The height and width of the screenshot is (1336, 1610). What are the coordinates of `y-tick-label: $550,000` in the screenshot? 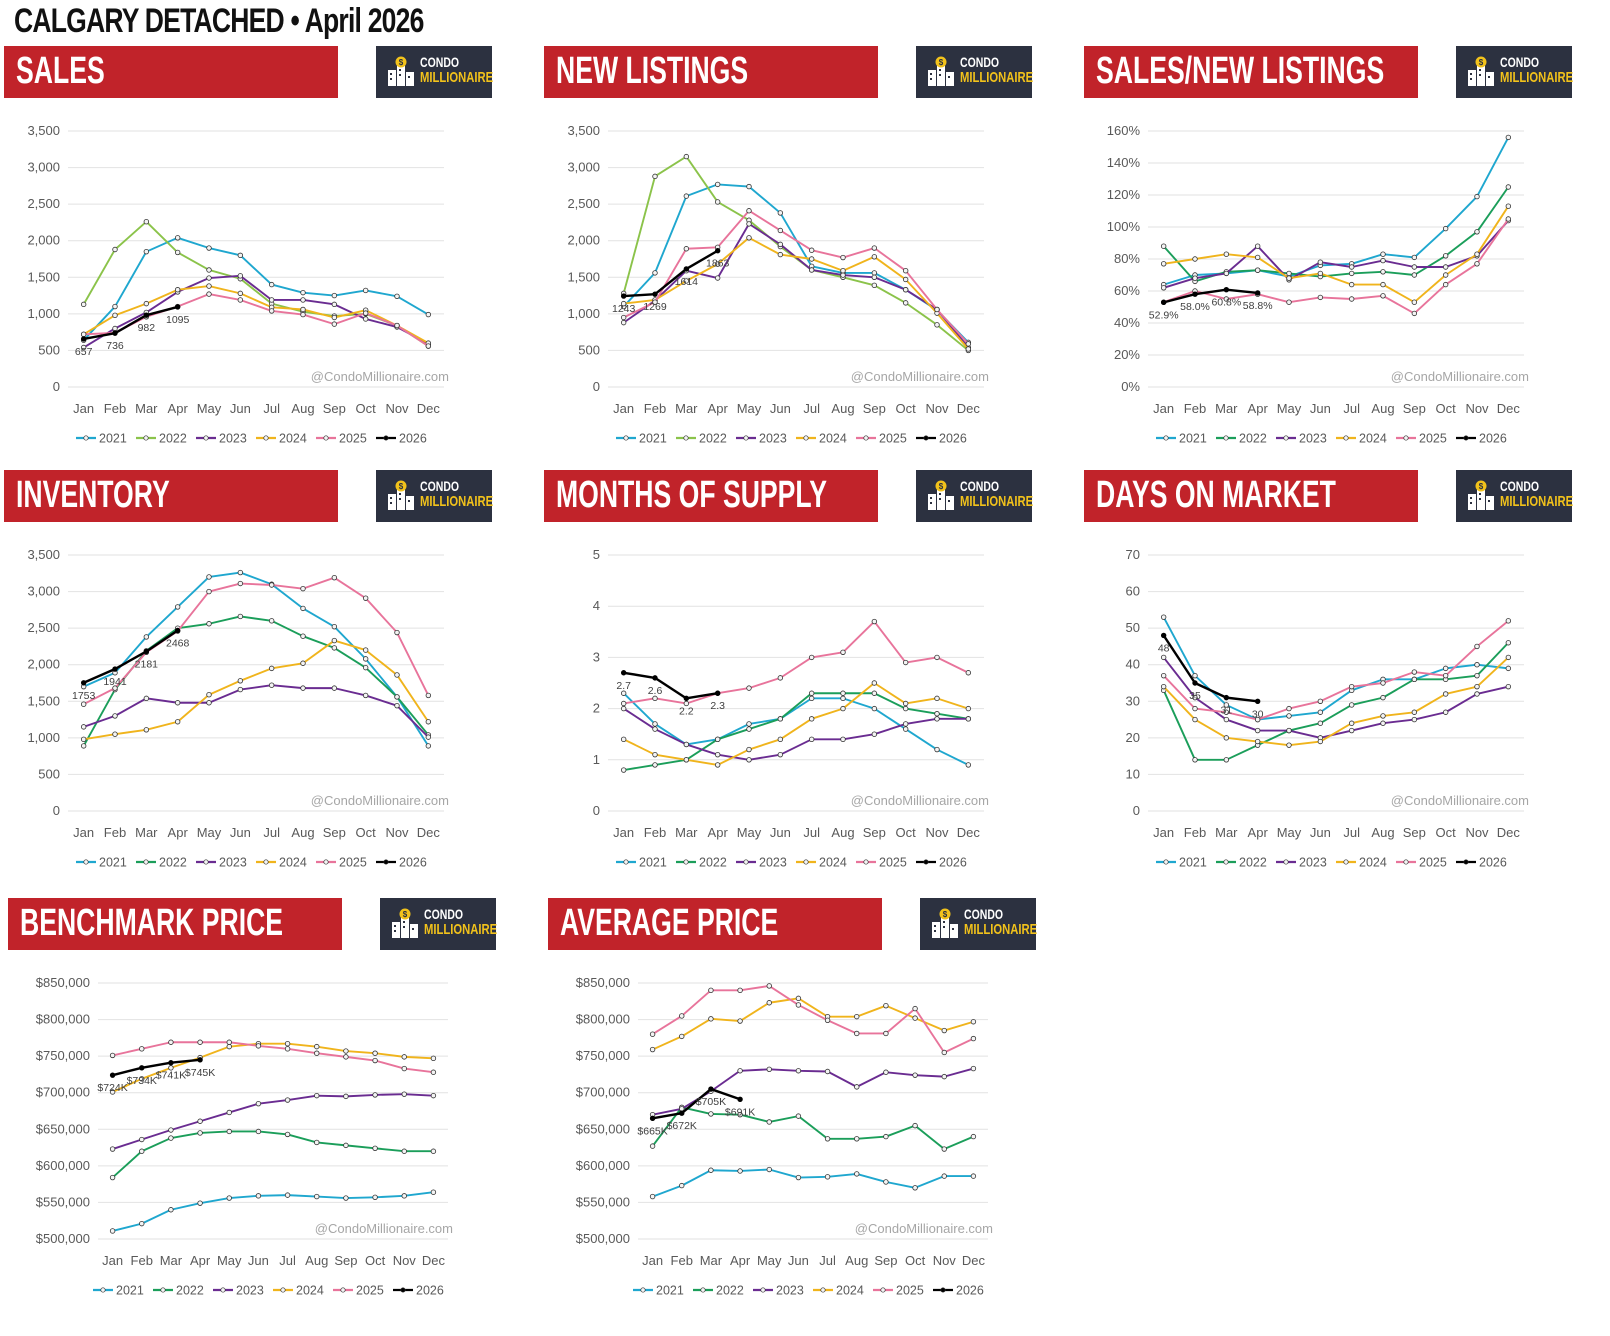 It's located at (603, 1201).